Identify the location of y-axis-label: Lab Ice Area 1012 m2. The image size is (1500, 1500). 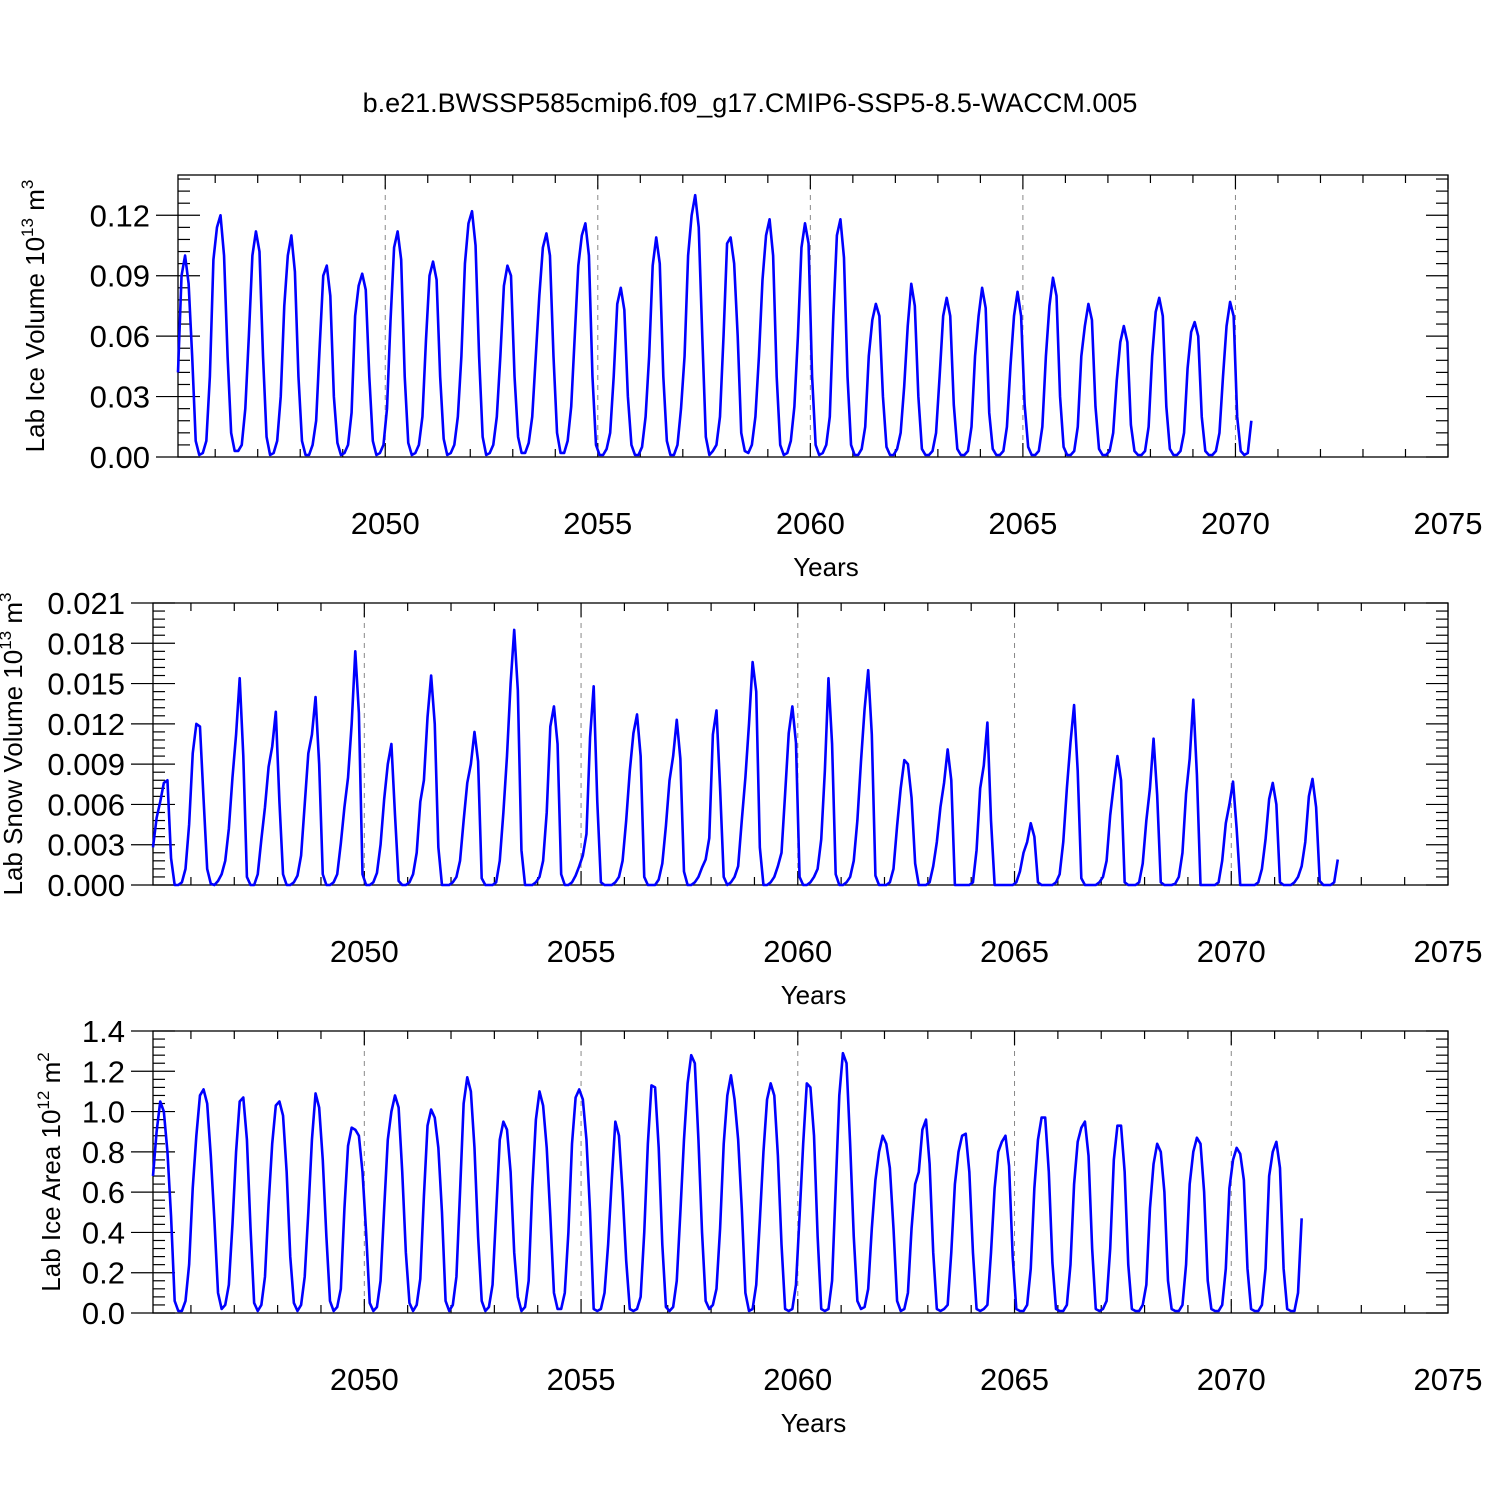
(50, 1171).